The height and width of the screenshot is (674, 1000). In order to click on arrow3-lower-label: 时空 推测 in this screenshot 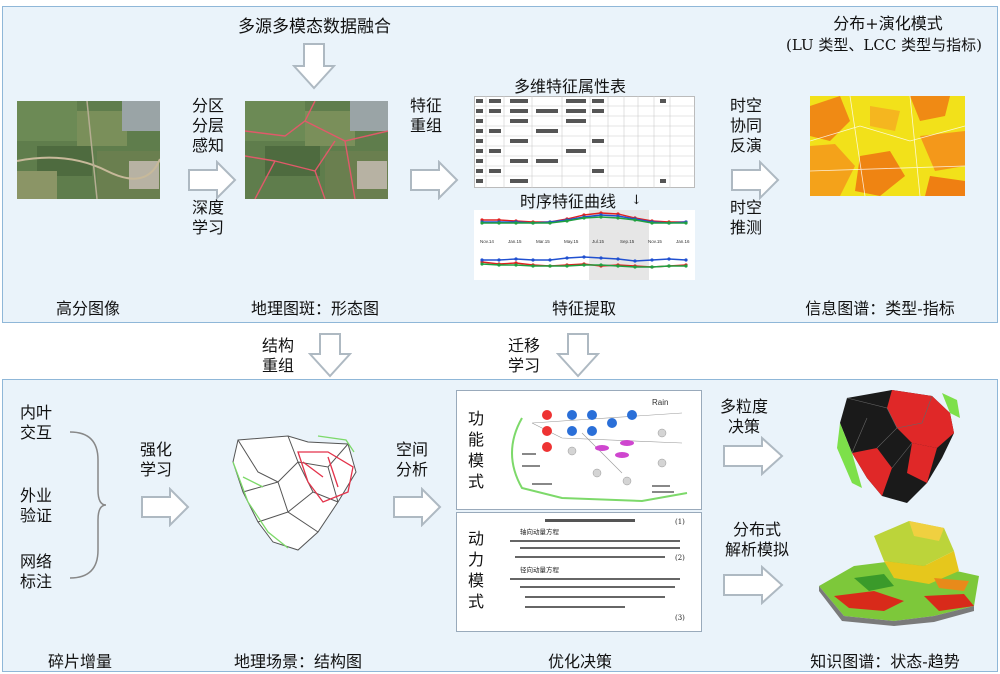, I will do `click(745, 217)`.